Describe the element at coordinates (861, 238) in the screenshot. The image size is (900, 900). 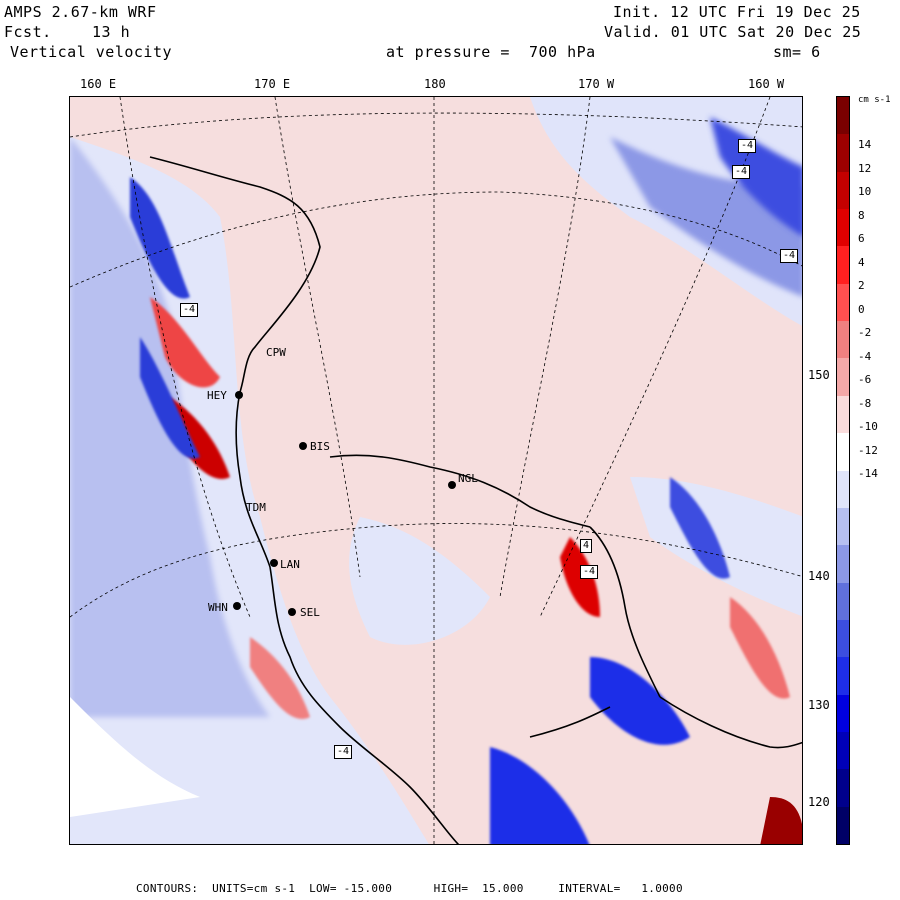
I see `colorbar-tick-label: 6` at that location.